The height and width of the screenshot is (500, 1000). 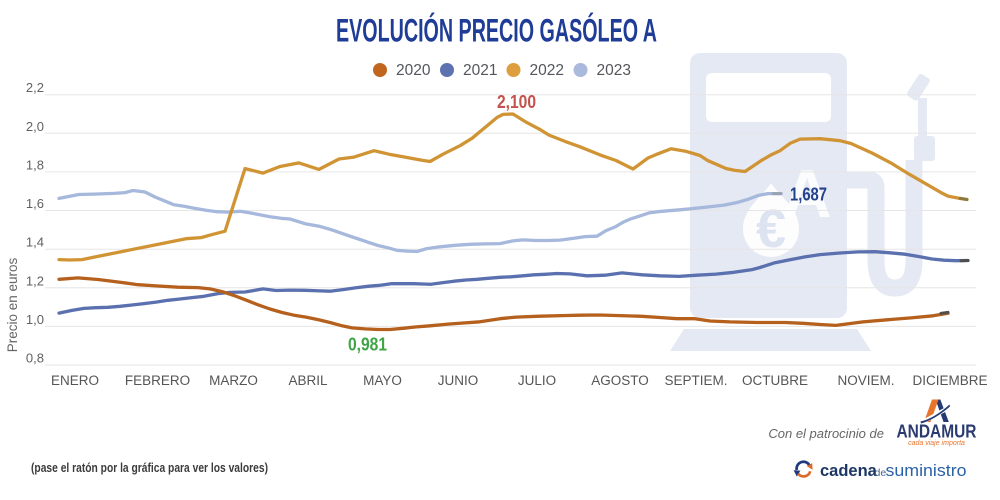 I want to click on svg-text: 2,100, so click(x=516, y=102).